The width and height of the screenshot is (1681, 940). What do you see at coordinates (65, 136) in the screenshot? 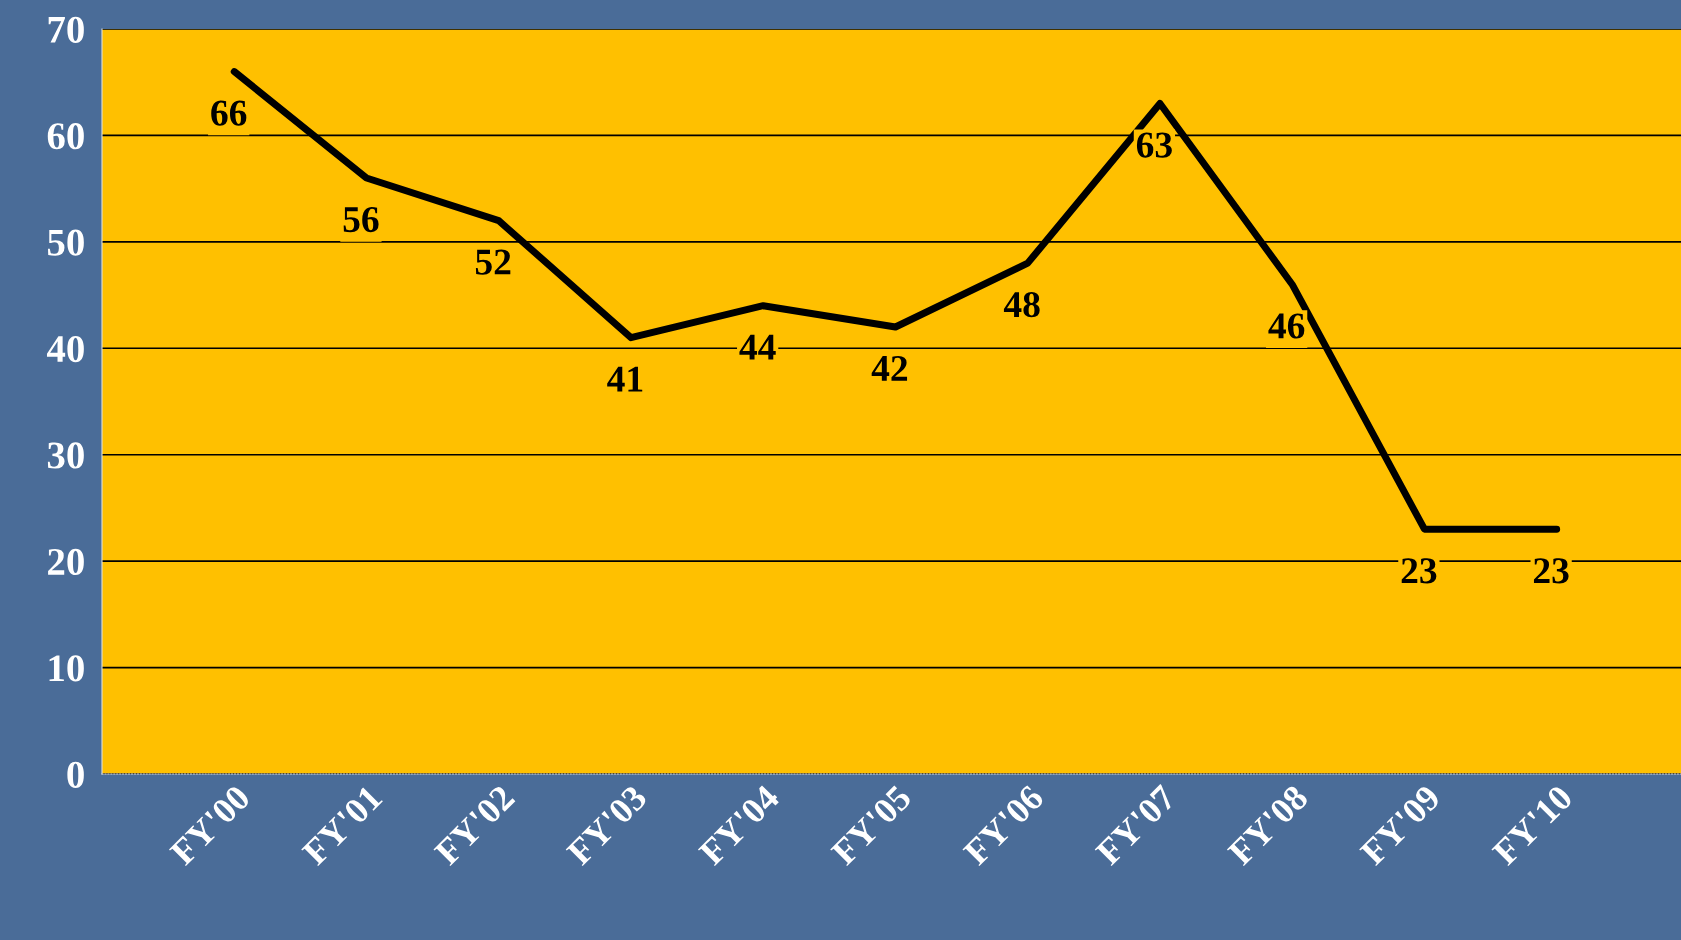
I see `y-tick-label: 60` at bounding box center [65, 136].